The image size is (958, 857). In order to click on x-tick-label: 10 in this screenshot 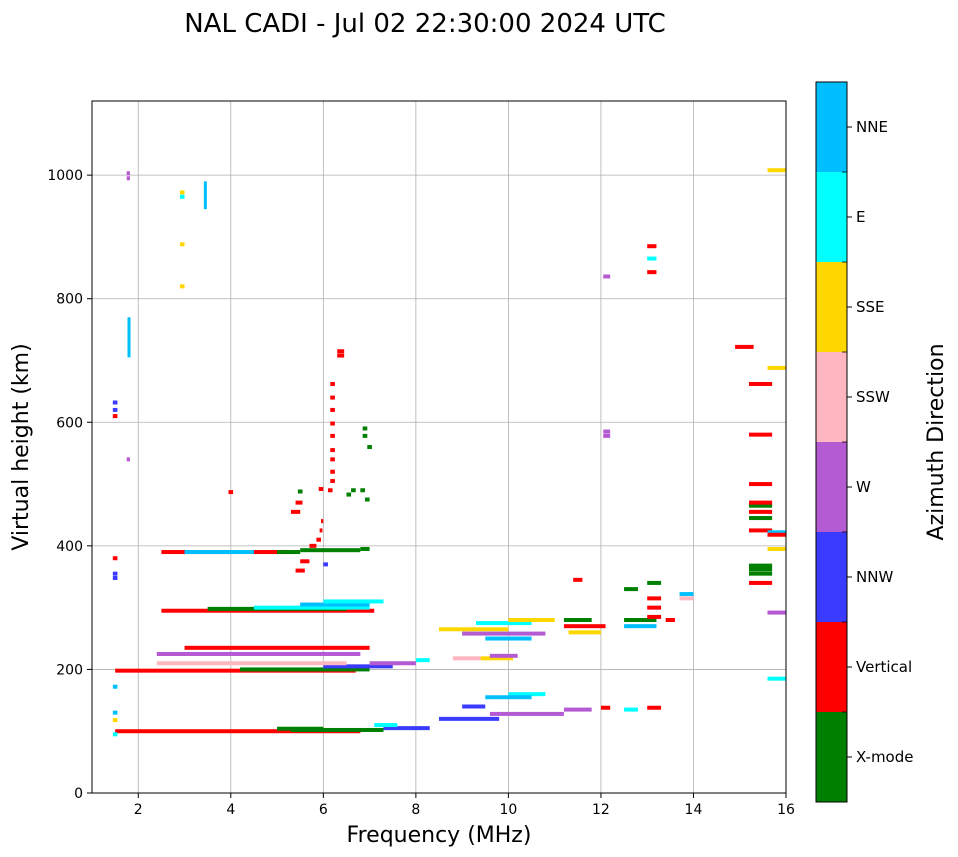, I will do `click(508, 810)`.